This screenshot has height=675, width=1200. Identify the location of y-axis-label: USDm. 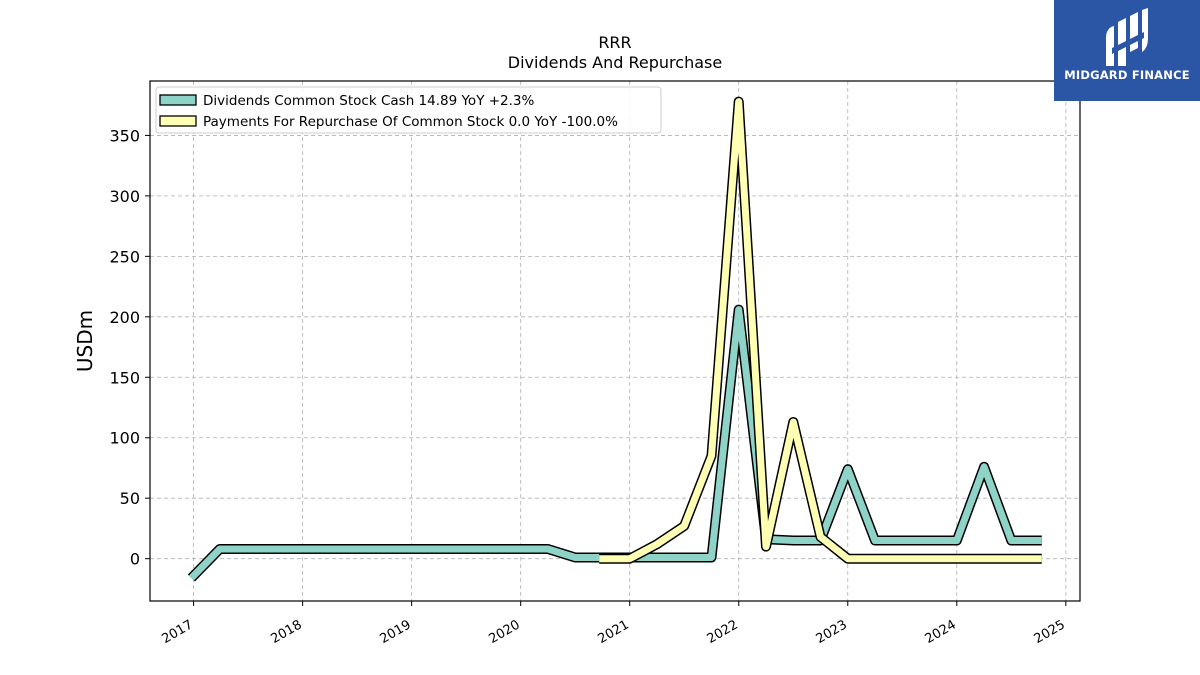
(85, 341).